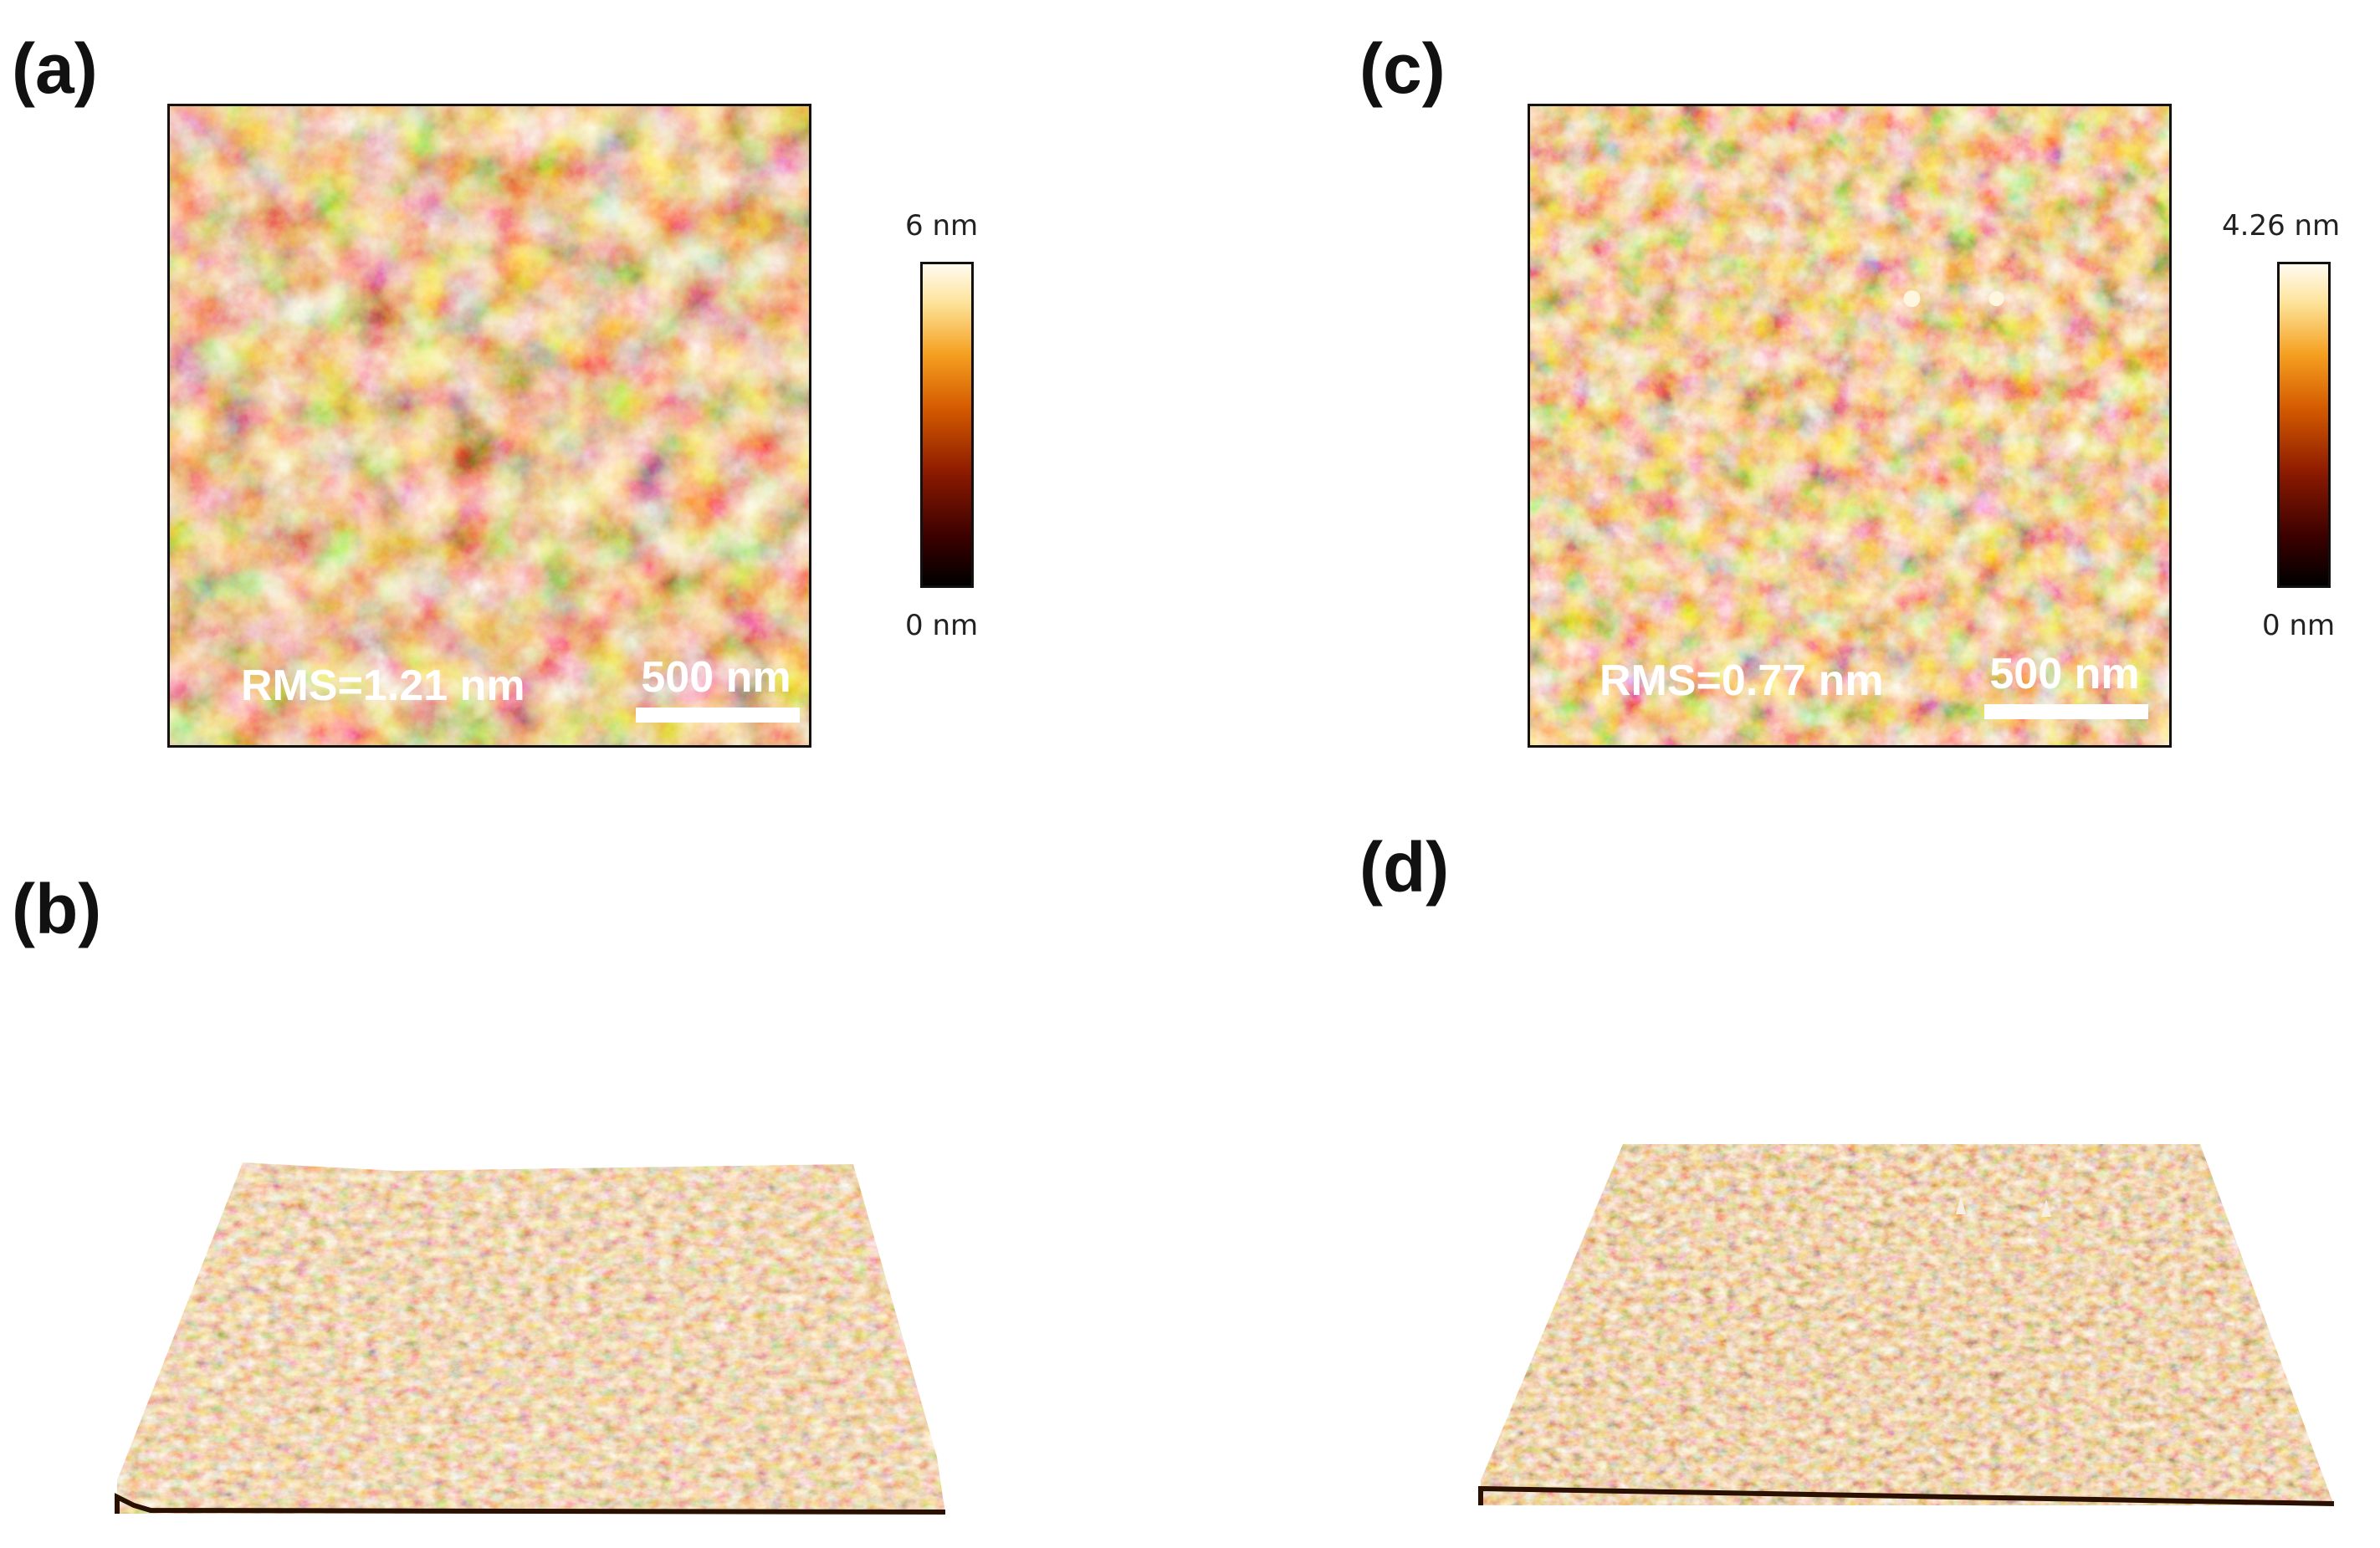 This screenshot has width=2380, height=1548. What do you see at coordinates (718, 715) in the screenshot?
I see `scale-bar-a` at bounding box center [718, 715].